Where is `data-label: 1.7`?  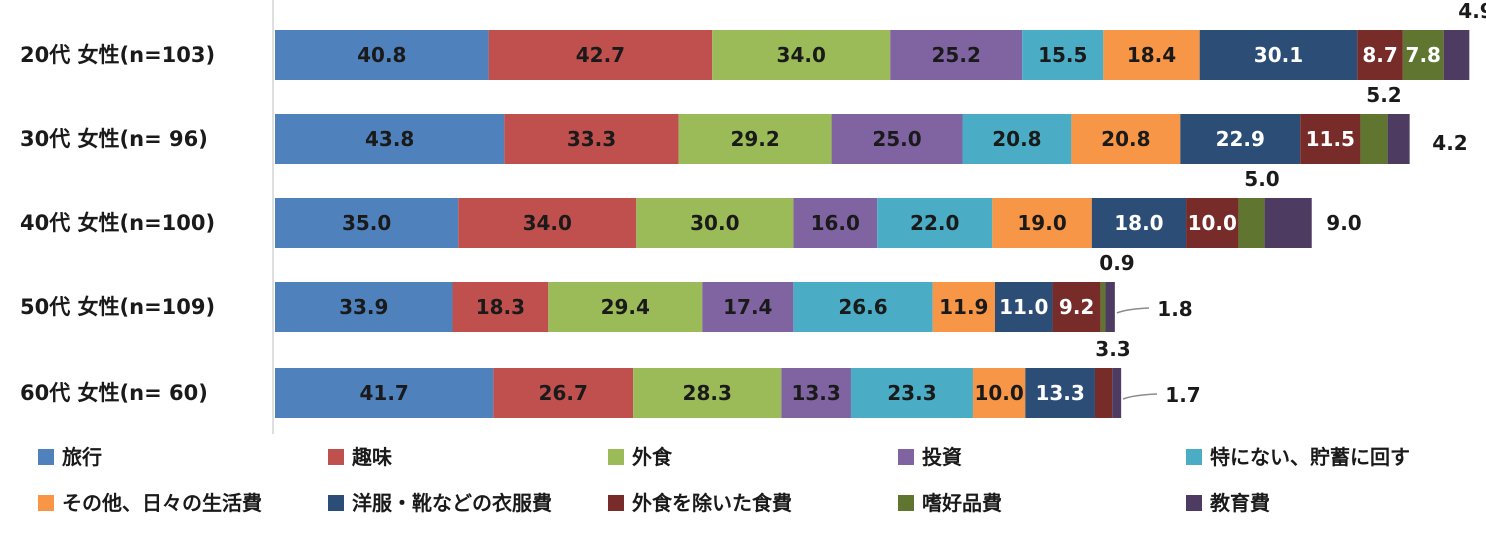 data-label: 1.7 is located at coordinates (1182, 395).